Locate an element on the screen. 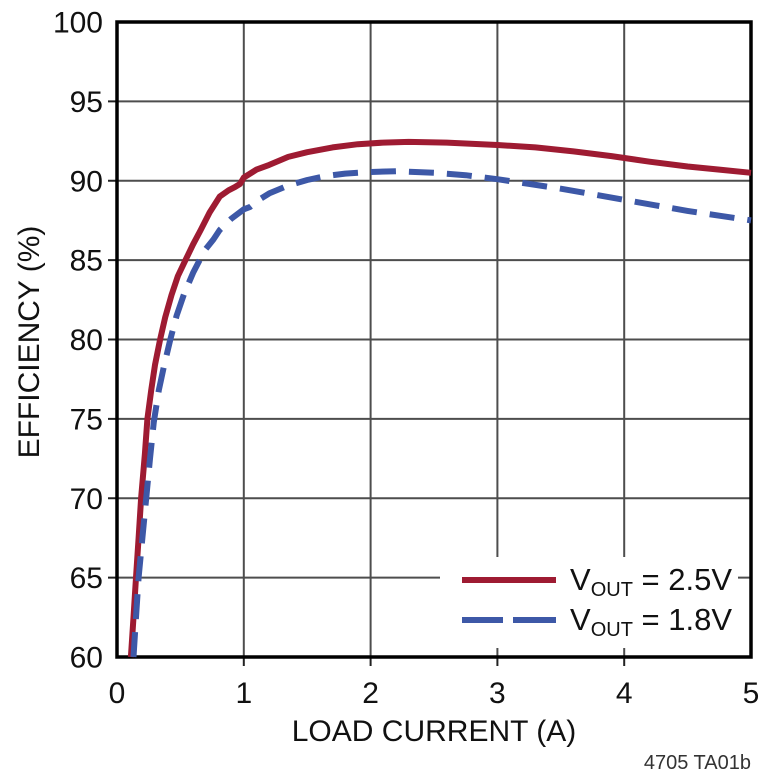 The height and width of the screenshot is (784, 760). legend-label: VOUT = 1.8V is located at coordinates (651, 621).